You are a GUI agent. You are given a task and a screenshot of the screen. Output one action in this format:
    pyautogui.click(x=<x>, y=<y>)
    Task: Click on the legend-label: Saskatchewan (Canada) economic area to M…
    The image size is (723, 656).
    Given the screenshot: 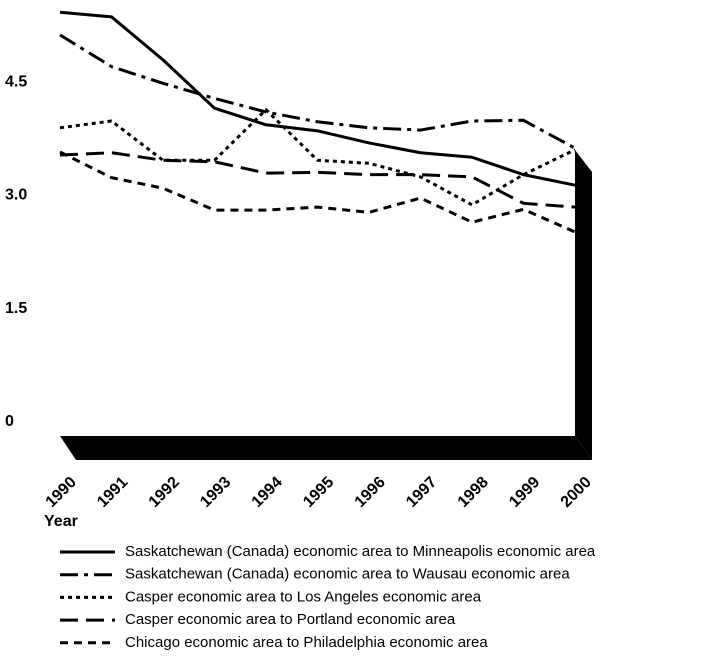 What is the action you would take?
    pyautogui.click(x=360, y=551)
    